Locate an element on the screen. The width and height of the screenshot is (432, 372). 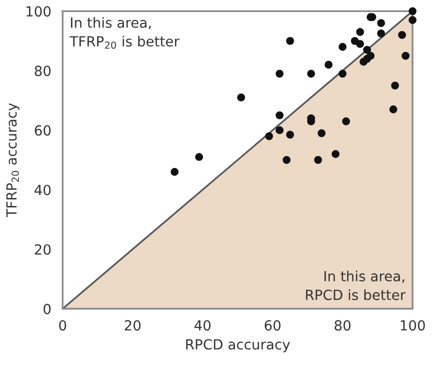
y-axis-title: TFRP$_{20}$ accuracy is located at coordinates (13, 160).